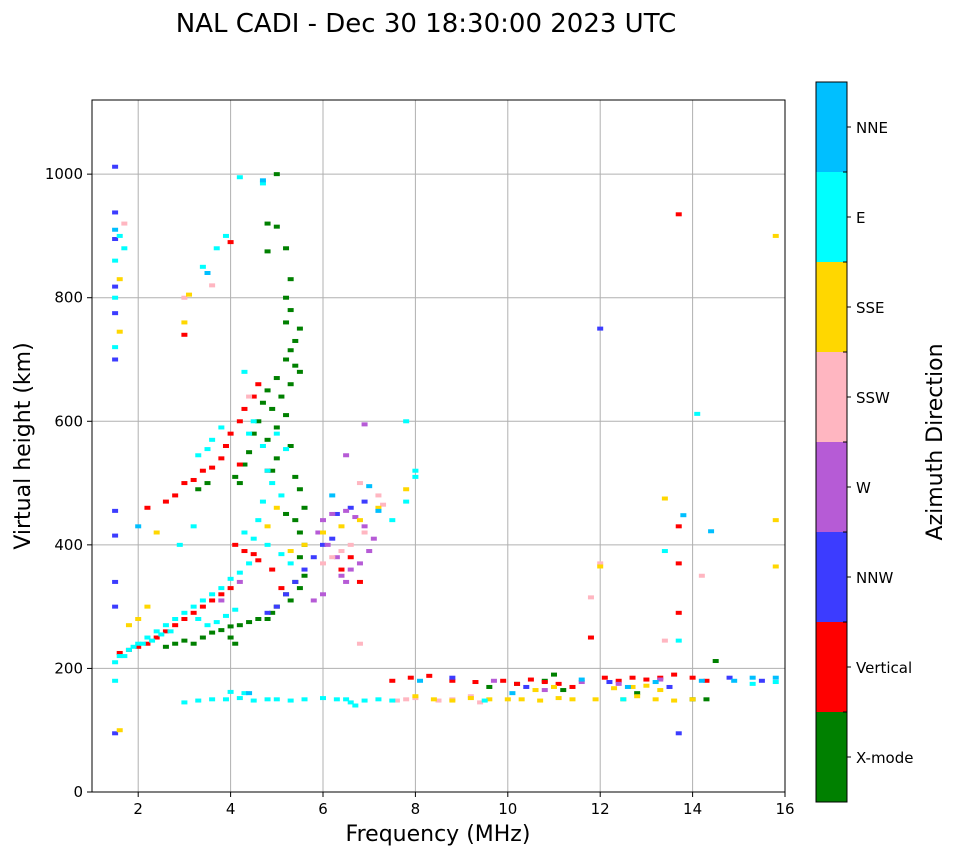  Describe the element at coordinates (64, 174) in the screenshot. I see `y-tick-label: 1000` at that location.